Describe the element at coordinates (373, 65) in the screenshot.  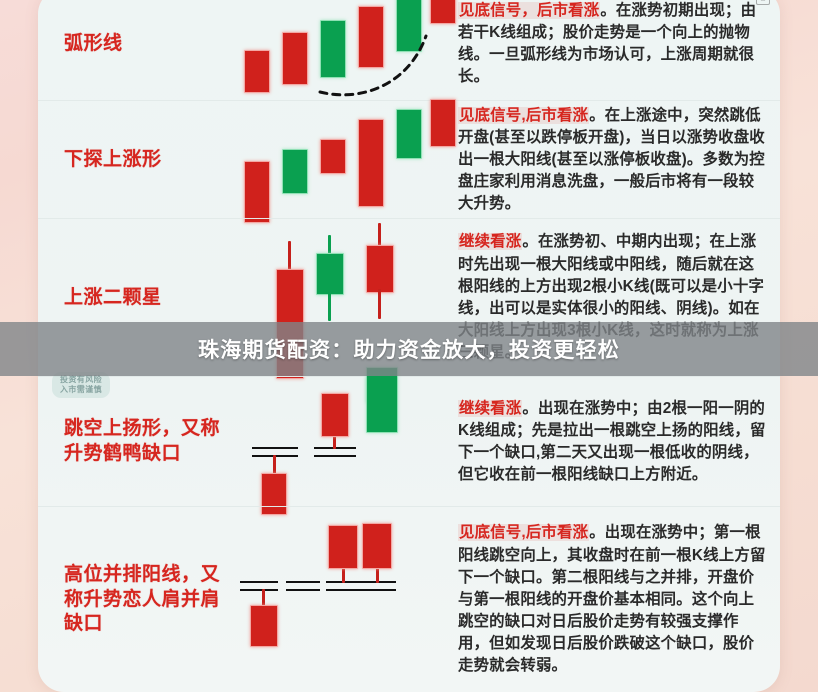
I see `arc-curve-icon` at that location.